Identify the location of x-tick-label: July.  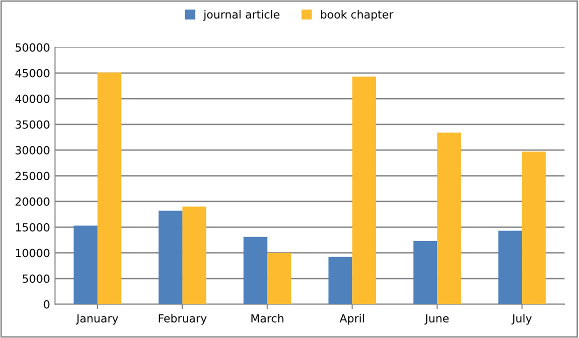
(522, 319).